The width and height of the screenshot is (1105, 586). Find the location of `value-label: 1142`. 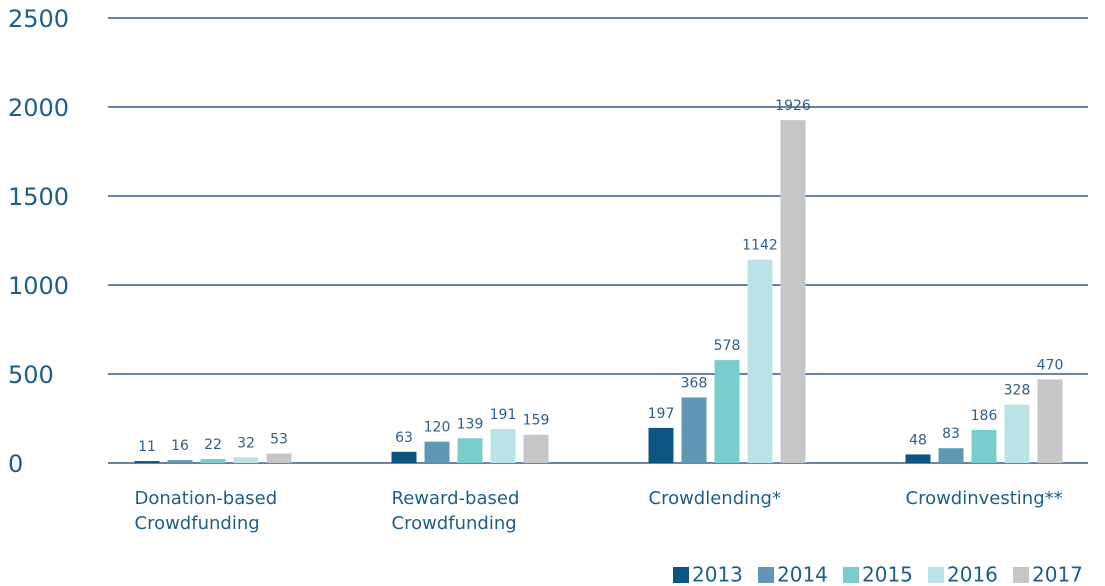

value-label: 1142 is located at coordinates (760, 246).